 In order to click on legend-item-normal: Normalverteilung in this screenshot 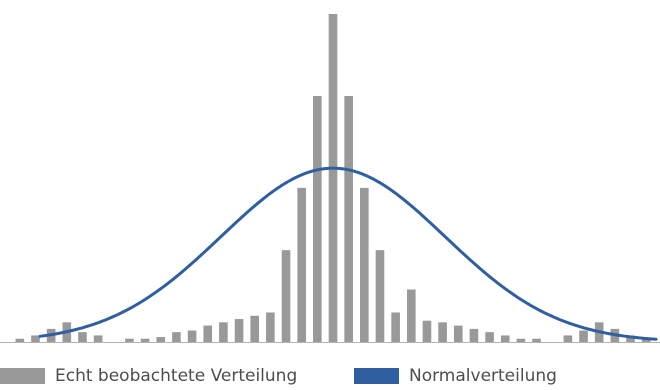, I will do `click(455, 376)`.